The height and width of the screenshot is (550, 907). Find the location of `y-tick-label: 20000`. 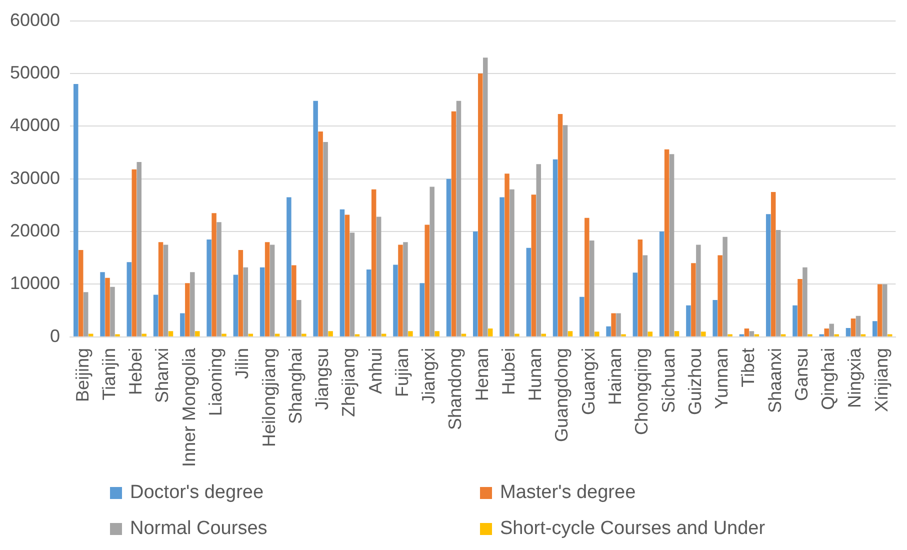

y-tick-label: 20000 is located at coordinates (35, 230).